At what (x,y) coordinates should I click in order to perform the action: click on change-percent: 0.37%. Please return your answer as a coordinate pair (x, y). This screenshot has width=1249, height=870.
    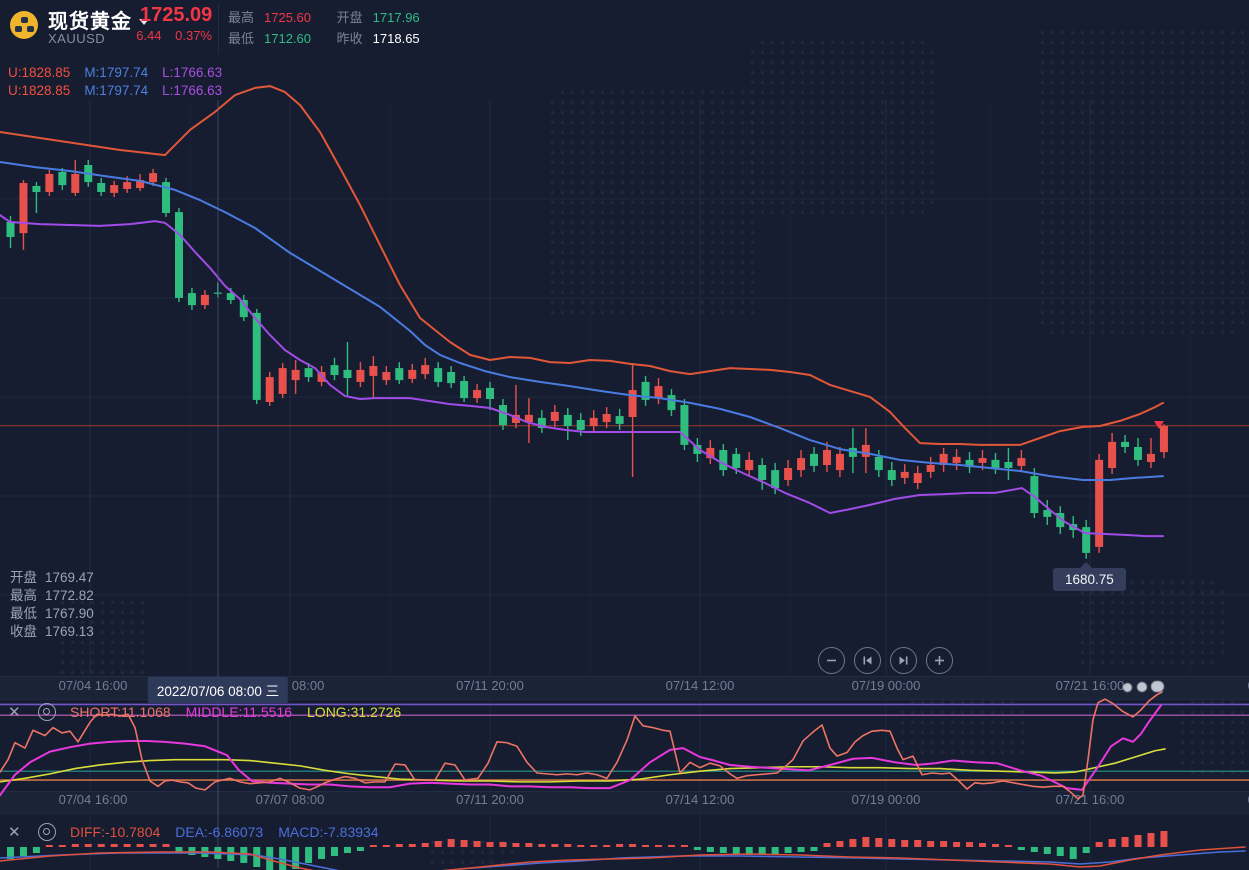
    Looking at the image, I should click on (193, 35).